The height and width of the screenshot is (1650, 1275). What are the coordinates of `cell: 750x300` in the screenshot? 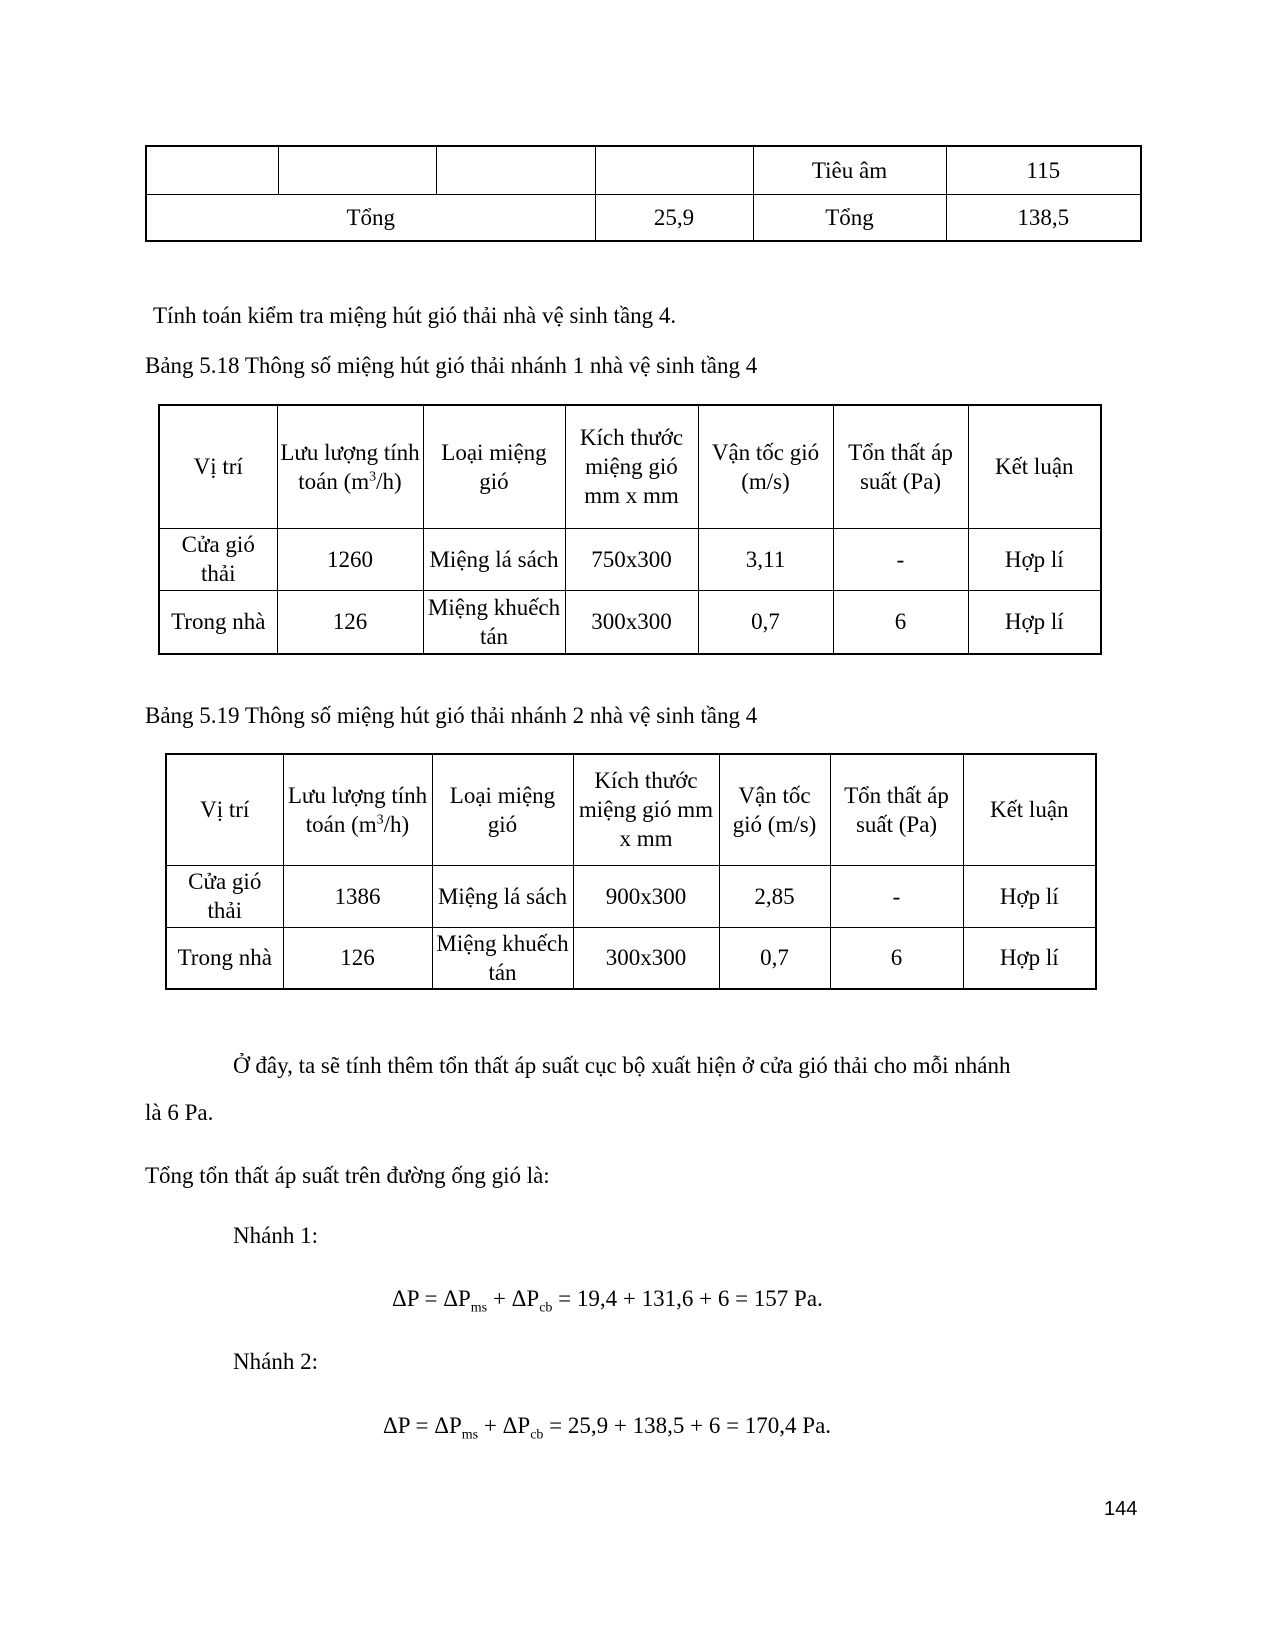 It's located at (631, 559).